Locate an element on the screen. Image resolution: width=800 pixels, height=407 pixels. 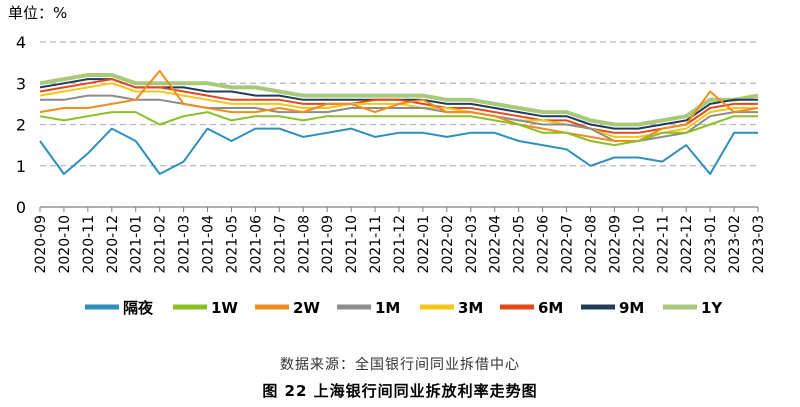
x-tick-label: 2020-10 is located at coordinates (65, 244).